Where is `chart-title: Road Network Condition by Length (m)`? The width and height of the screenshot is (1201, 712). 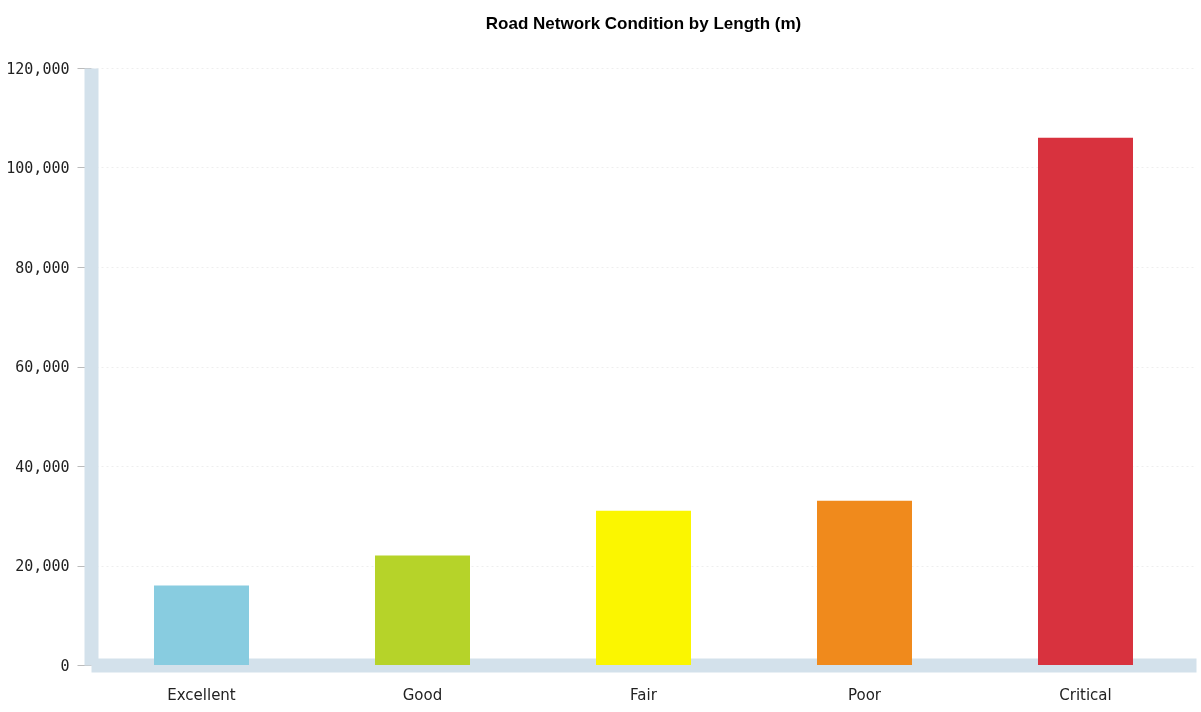 chart-title: Road Network Condition by Length (m) is located at coordinates (643, 23).